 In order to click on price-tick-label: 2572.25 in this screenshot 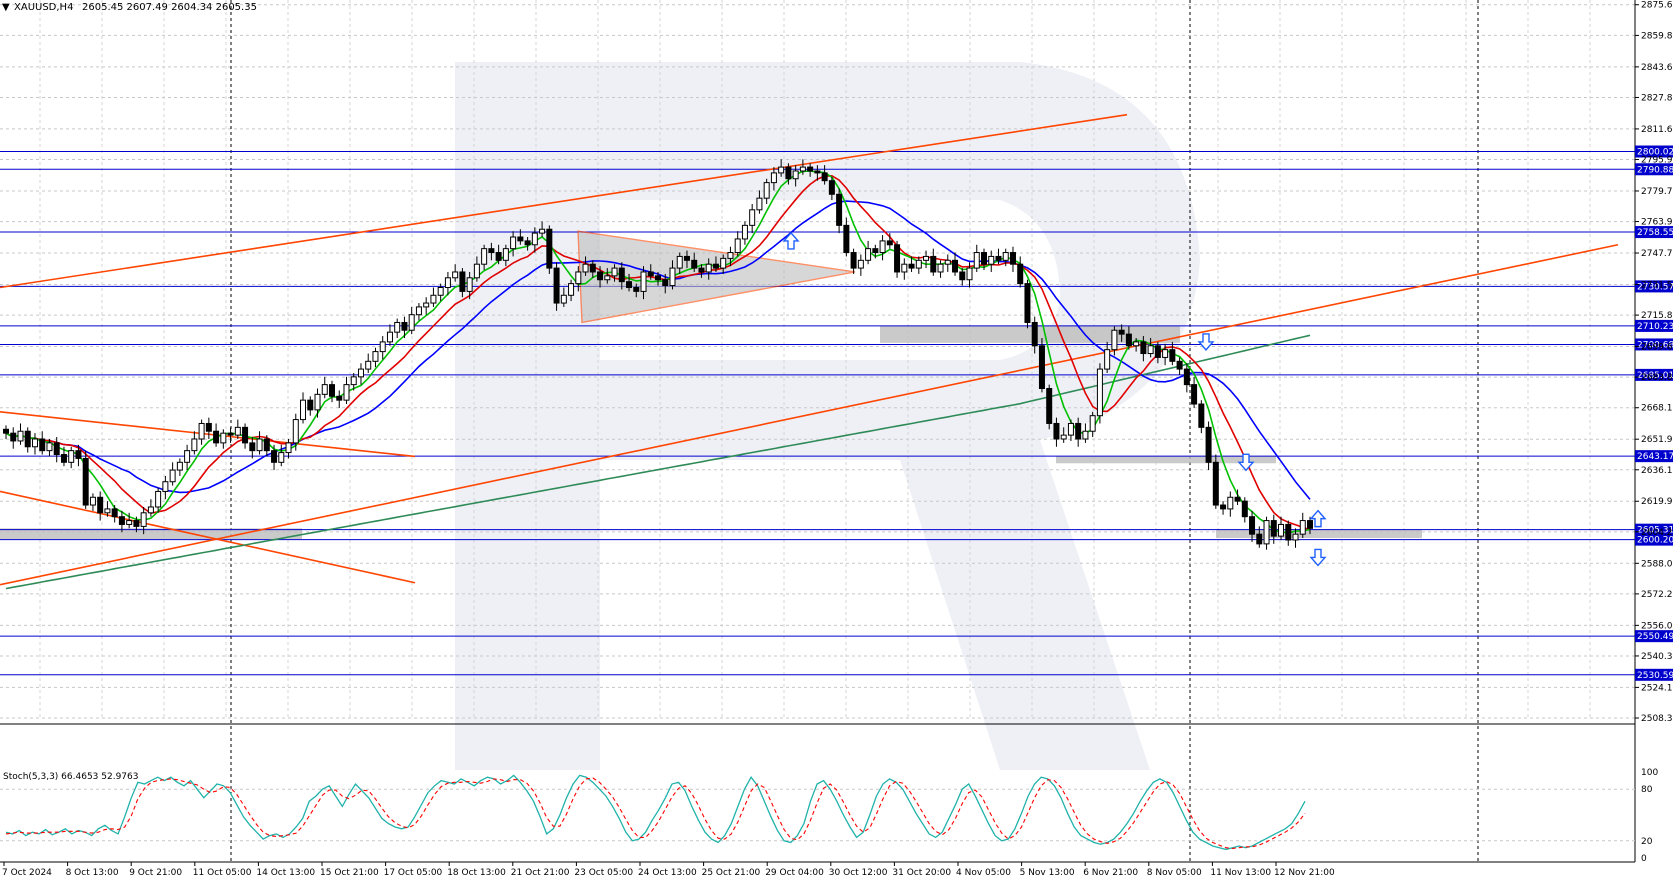, I will do `click(1657, 595)`.